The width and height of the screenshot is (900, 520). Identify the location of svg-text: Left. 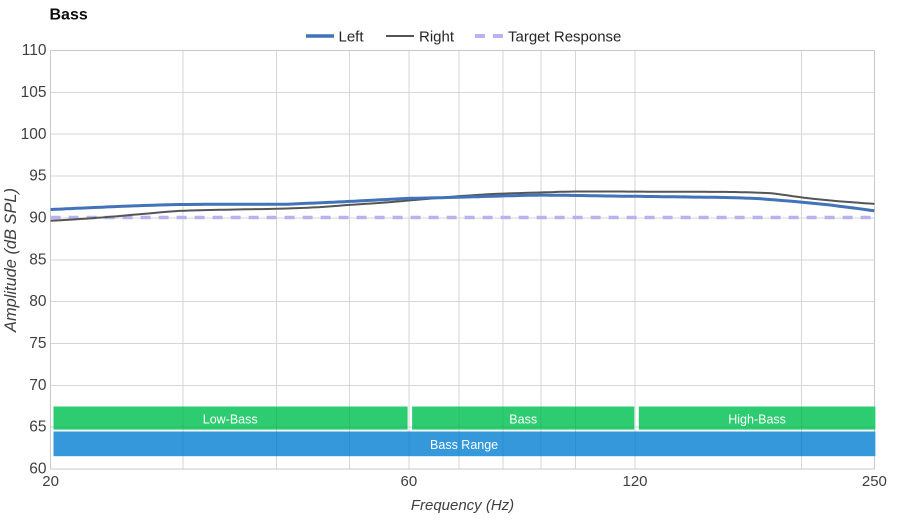
(352, 36).